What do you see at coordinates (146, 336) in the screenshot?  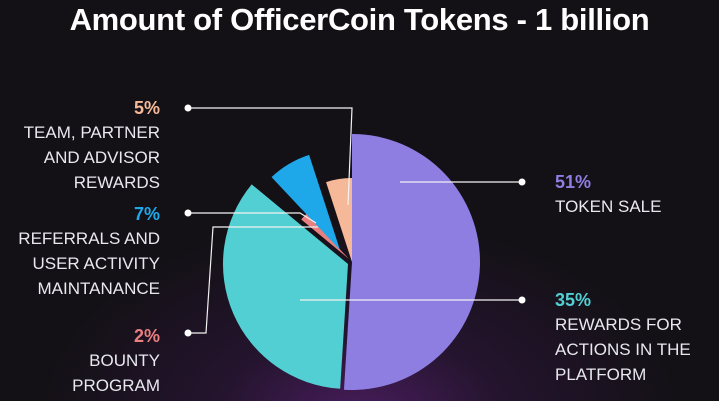 I see `value-label: 2%` at bounding box center [146, 336].